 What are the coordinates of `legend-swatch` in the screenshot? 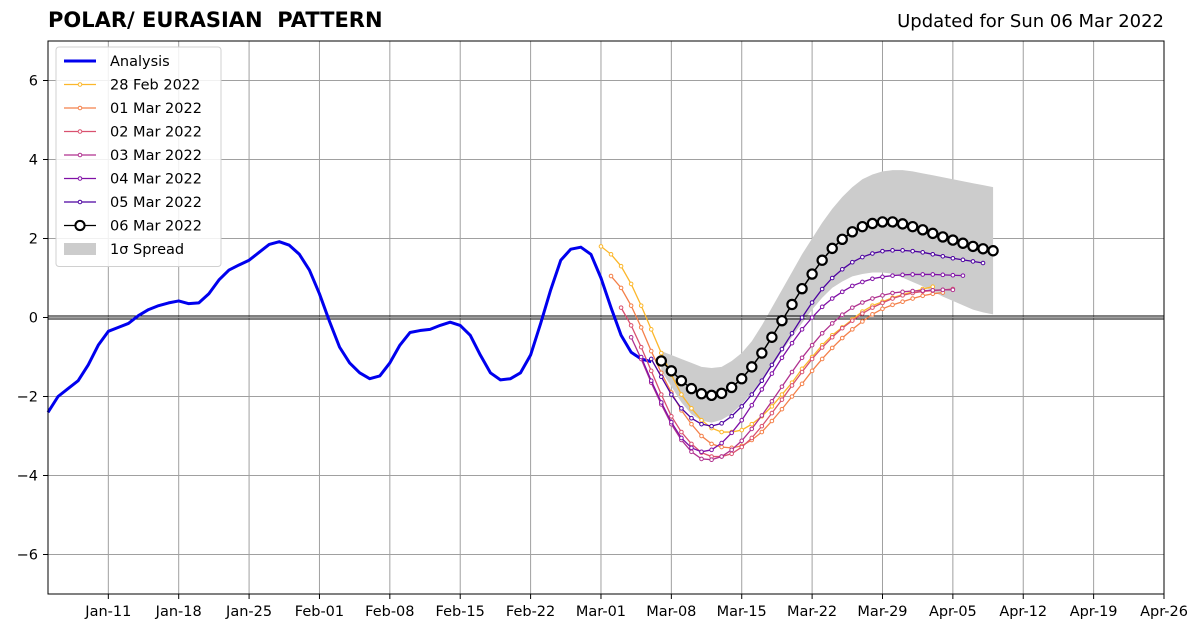 It's located at (80, 249).